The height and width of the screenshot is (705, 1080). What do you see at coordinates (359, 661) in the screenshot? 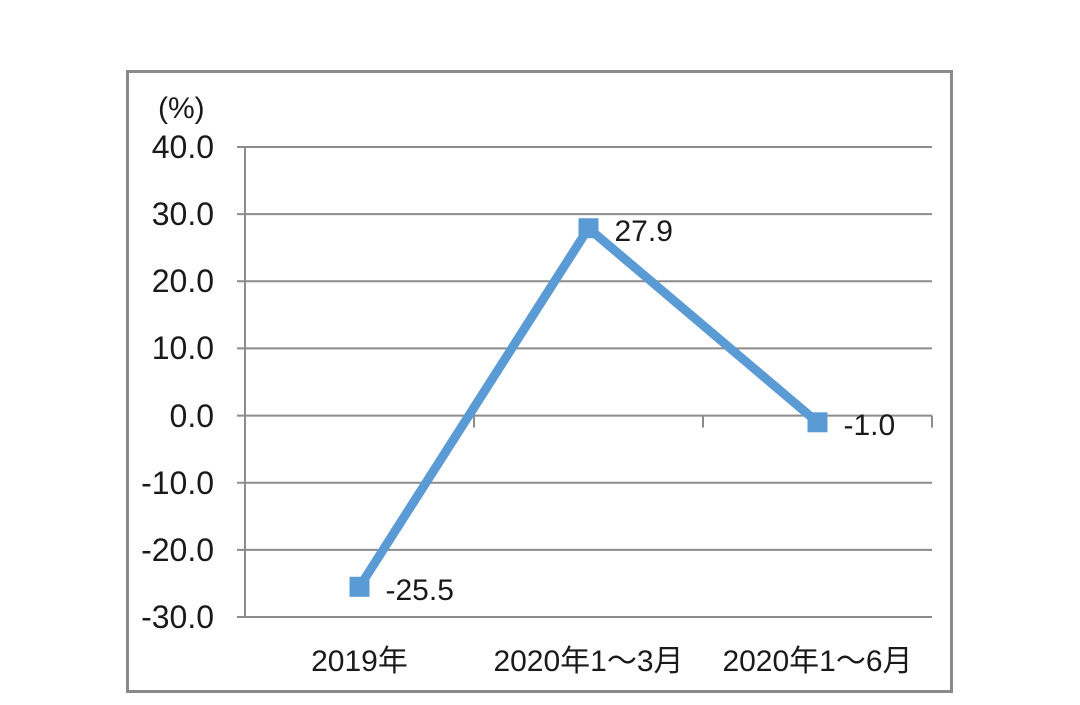
I see `x-axis-category-label: 2019年` at bounding box center [359, 661].